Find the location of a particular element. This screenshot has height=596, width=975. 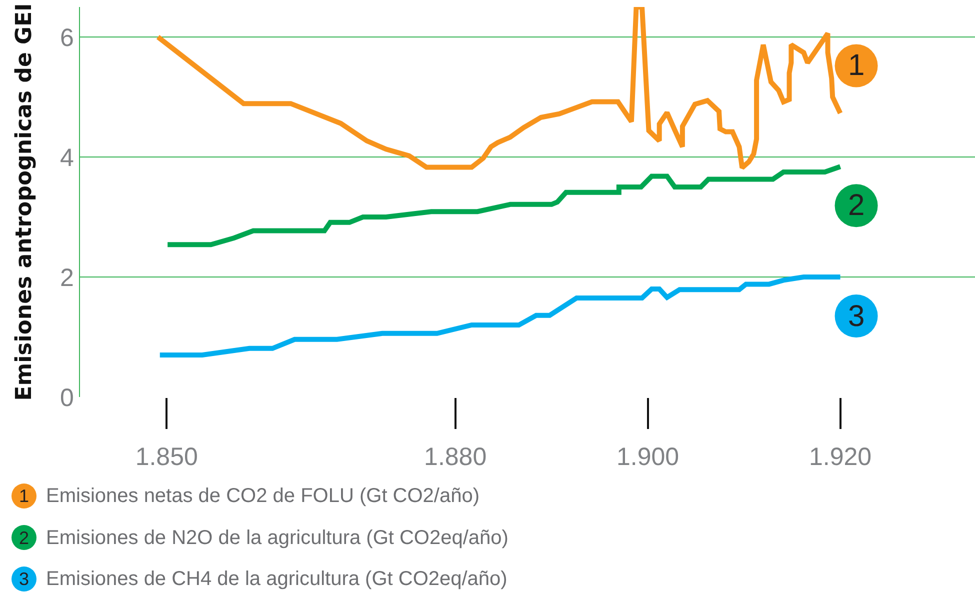

x-tick-label: 1.900 is located at coordinates (648, 457).